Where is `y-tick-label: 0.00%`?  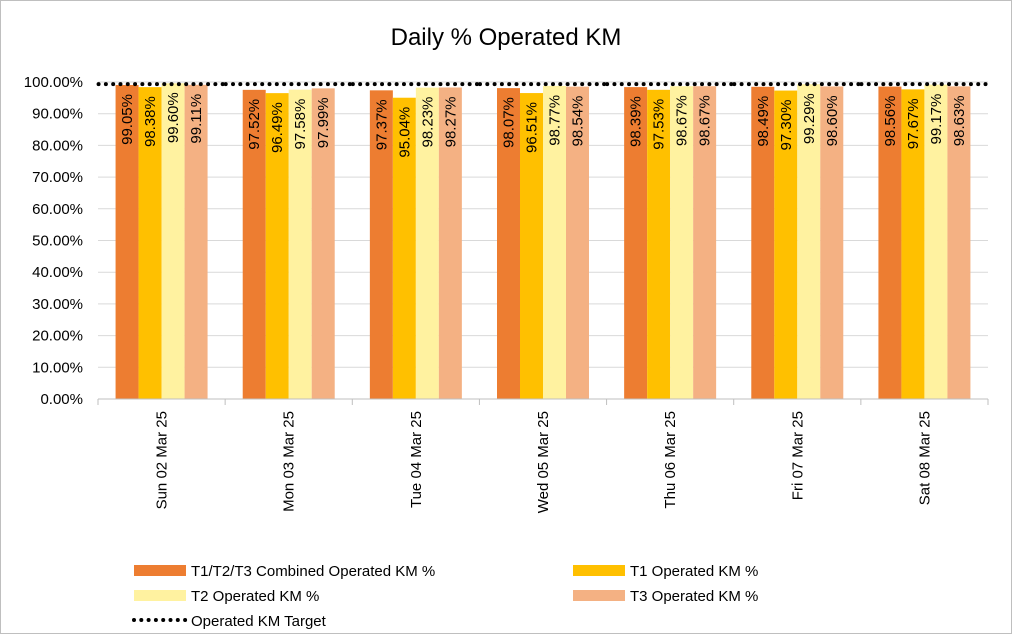
y-tick-label: 0.00% is located at coordinates (61, 399).